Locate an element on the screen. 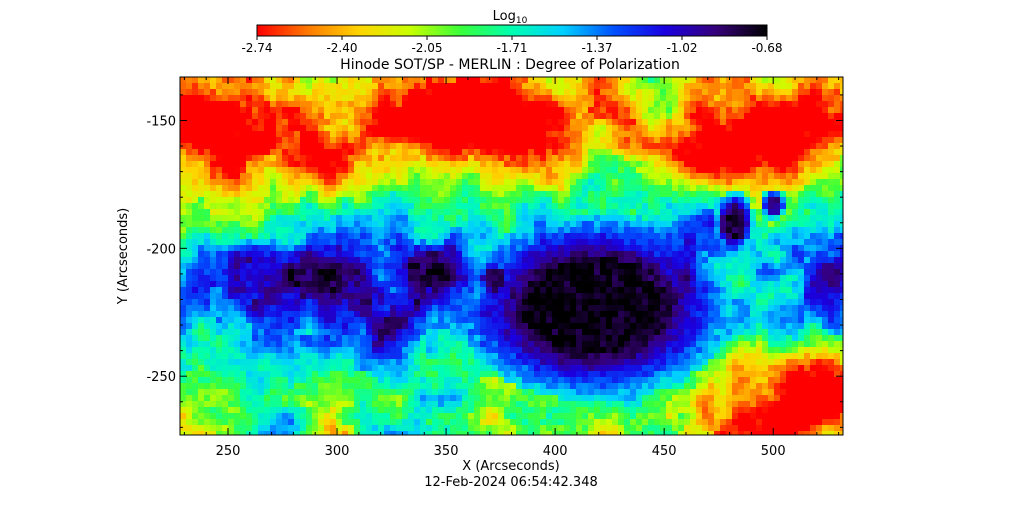 This screenshot has height=512, width=1022. colorbar is located at coordinates (512, 30).